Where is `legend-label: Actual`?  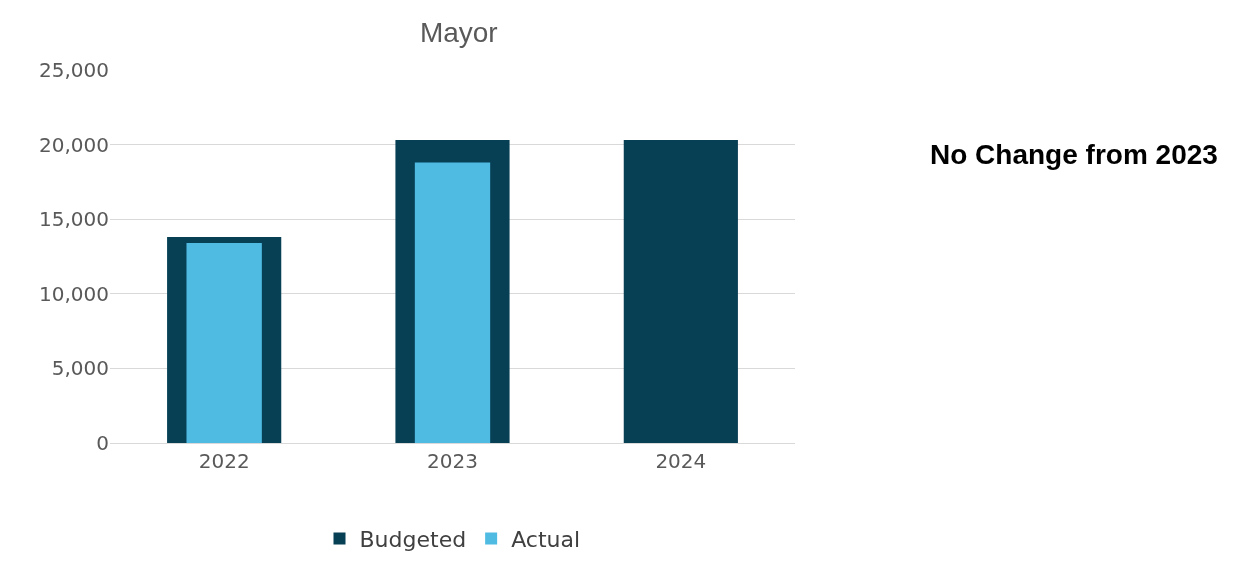
legend-label: Actual is located at coordinates (546, 539).